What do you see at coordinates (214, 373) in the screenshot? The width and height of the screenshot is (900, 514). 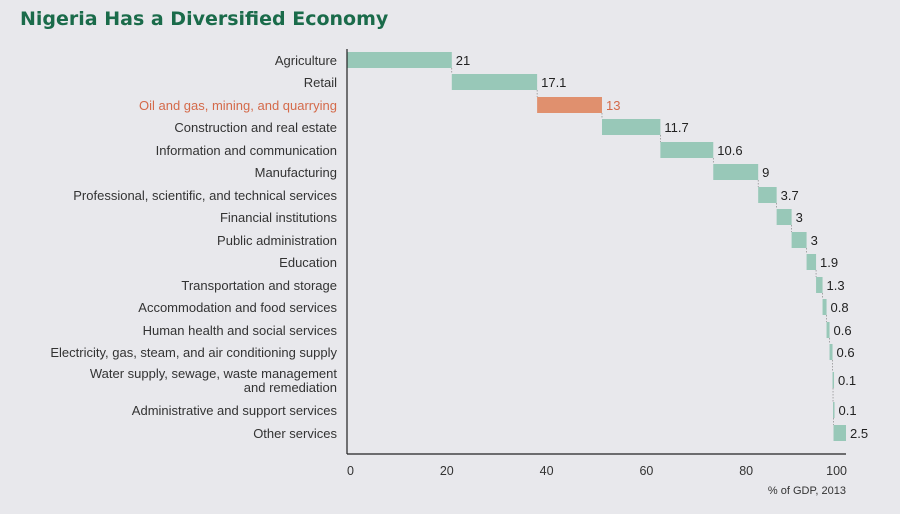 I see `category-label-line: Water supply, sewage, waste management` at bounding box center [214, 373].